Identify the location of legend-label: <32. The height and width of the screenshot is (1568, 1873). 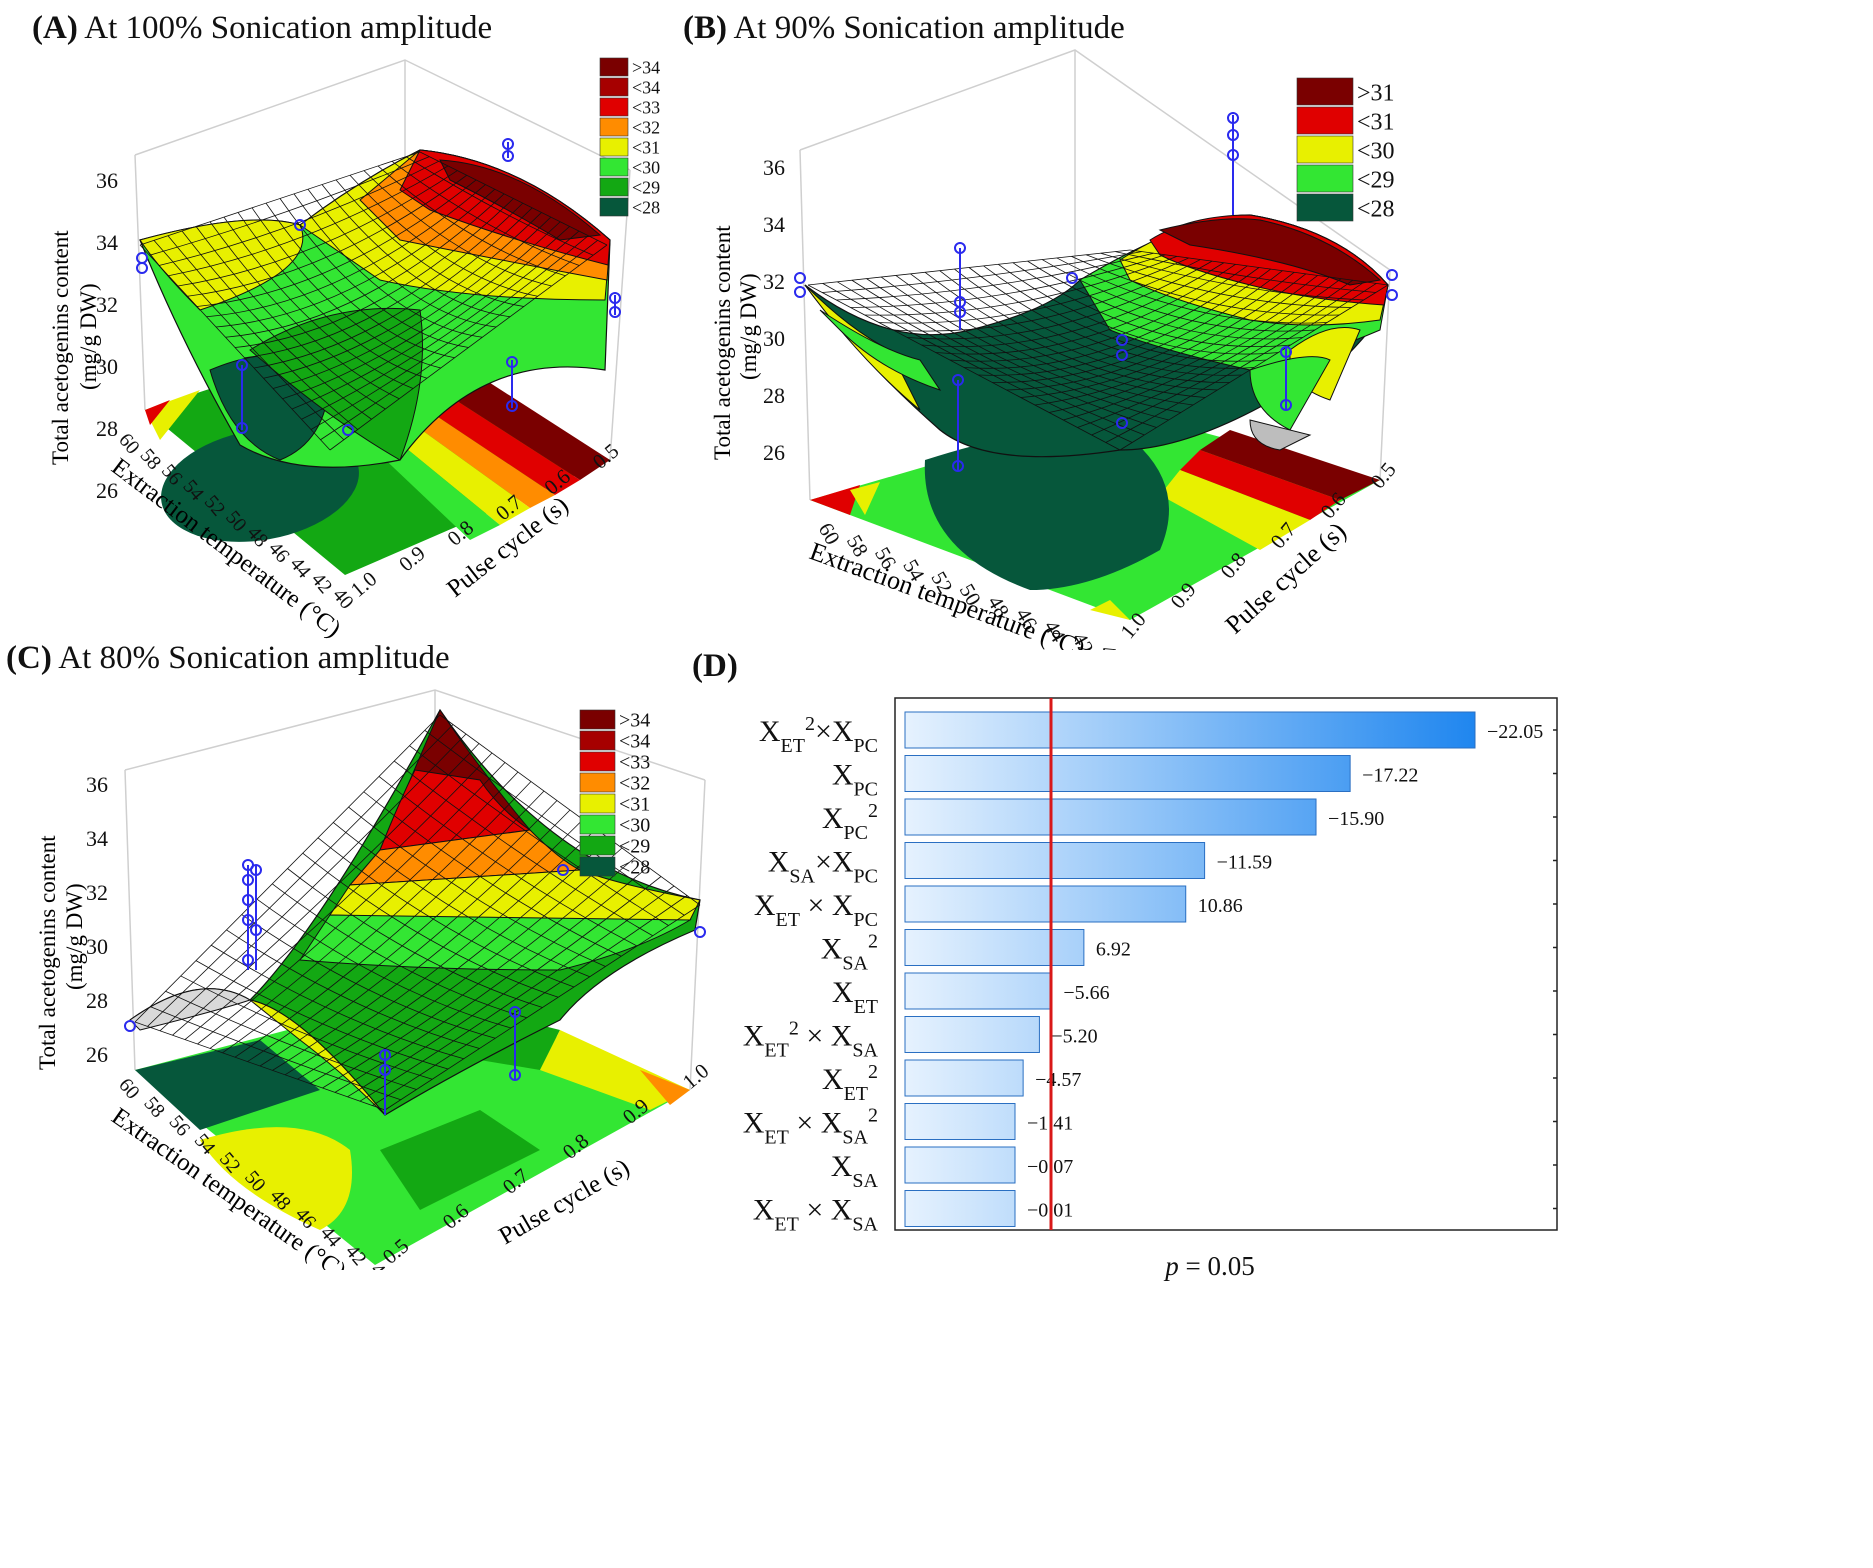
(634, 783).